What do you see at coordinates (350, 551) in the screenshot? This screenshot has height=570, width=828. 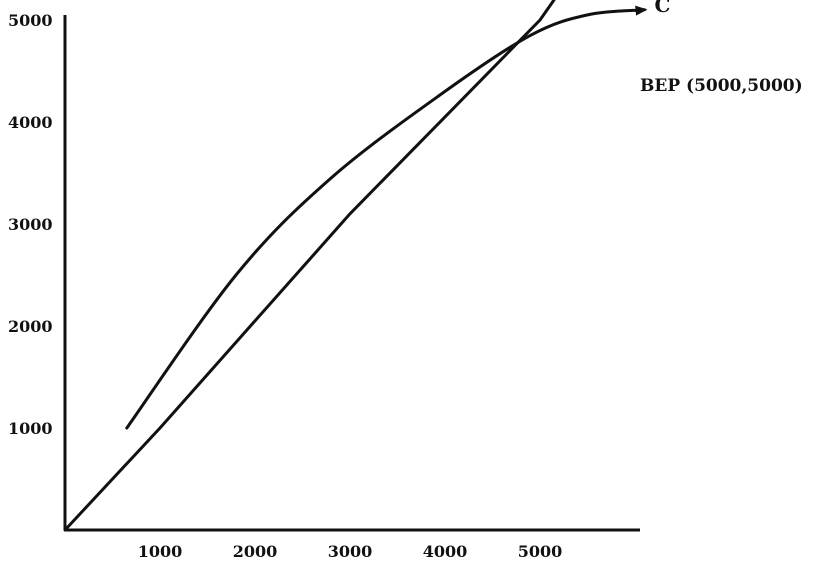 I see `x-tick-label-3000: 3000` at bounding box center [350, 551].